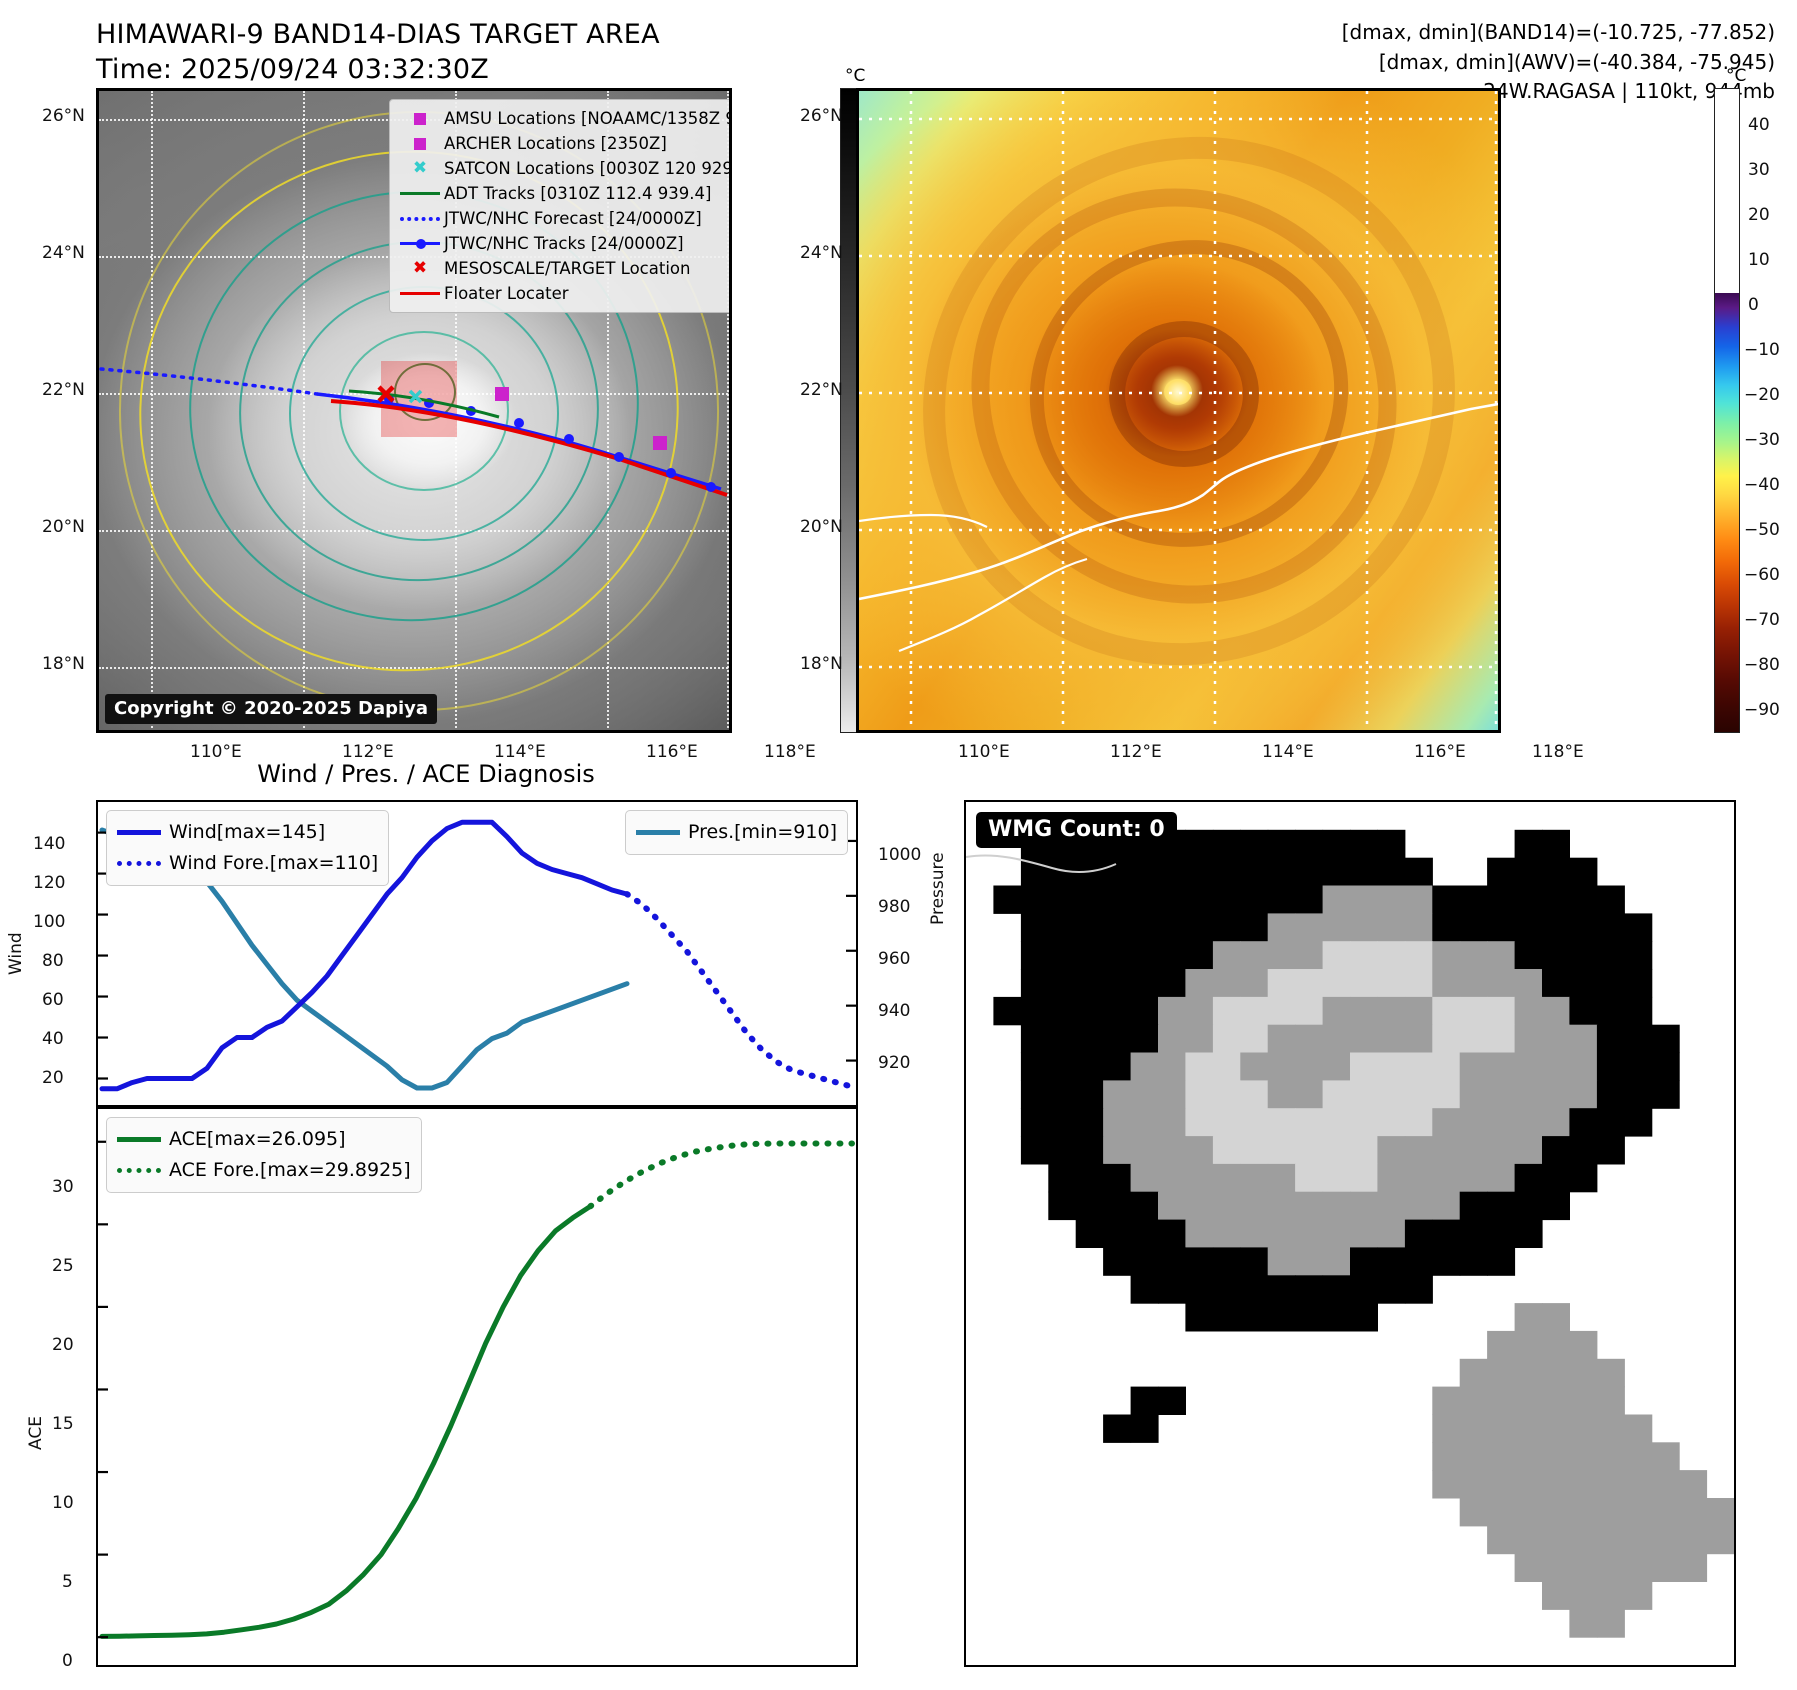  What do you see at coordinates (1576, 61) in the screenshot?
I see `dmax-dmin-awv: [dmax, dmin](AWV)=(-40.384, -75.945)` at bounding box center [1576, 61].